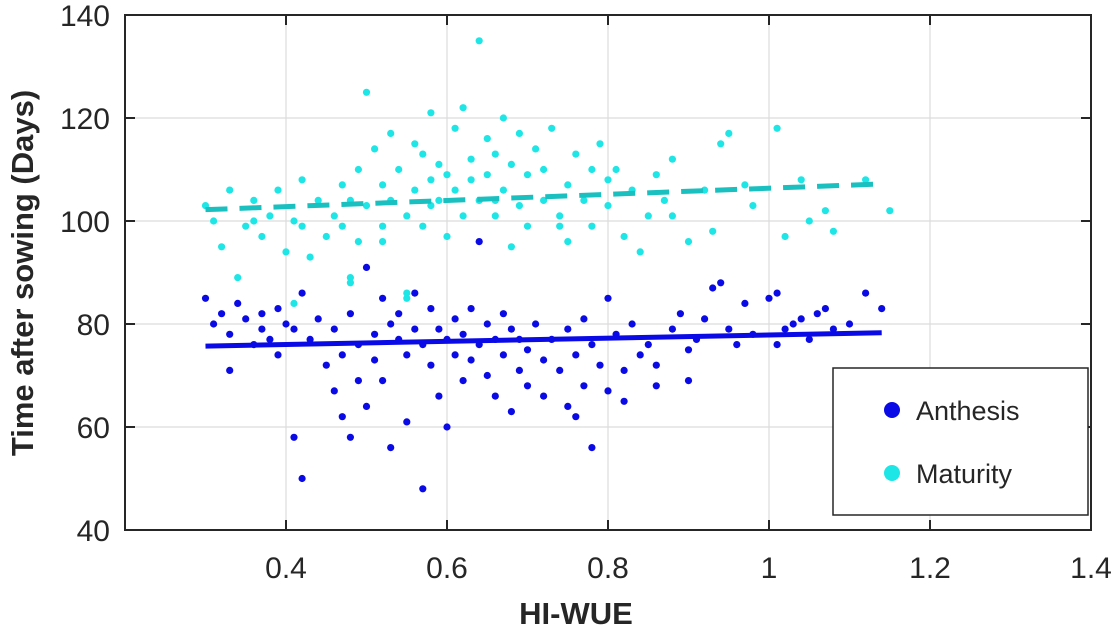 The height and width of the screenshot is (636, 1119). Describe the element at coordinates (1091, 568) in the screenshot. I see `x-tick-label: 1.4` at that location.